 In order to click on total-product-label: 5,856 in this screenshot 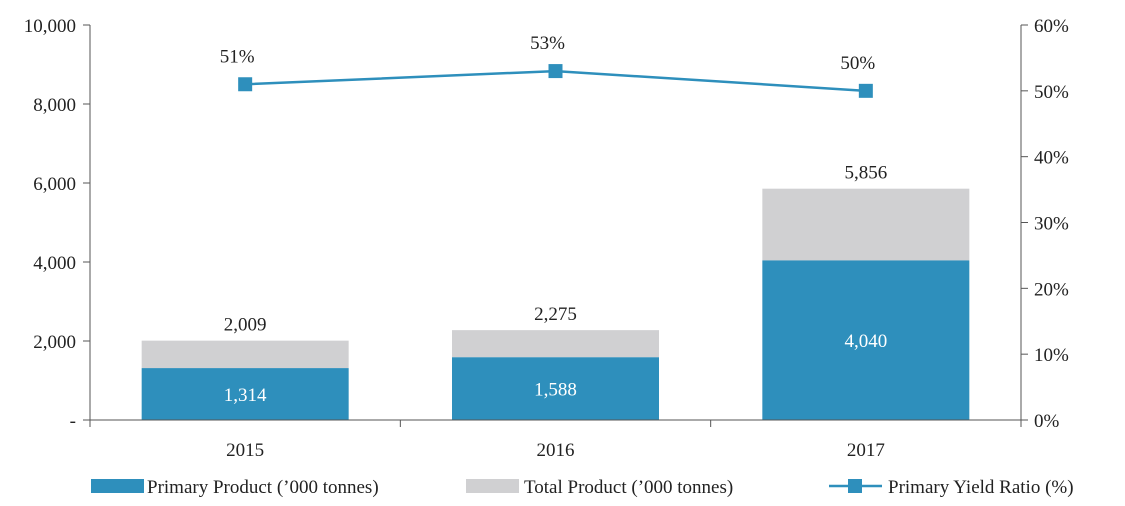, I will do `click(865, 173)`.